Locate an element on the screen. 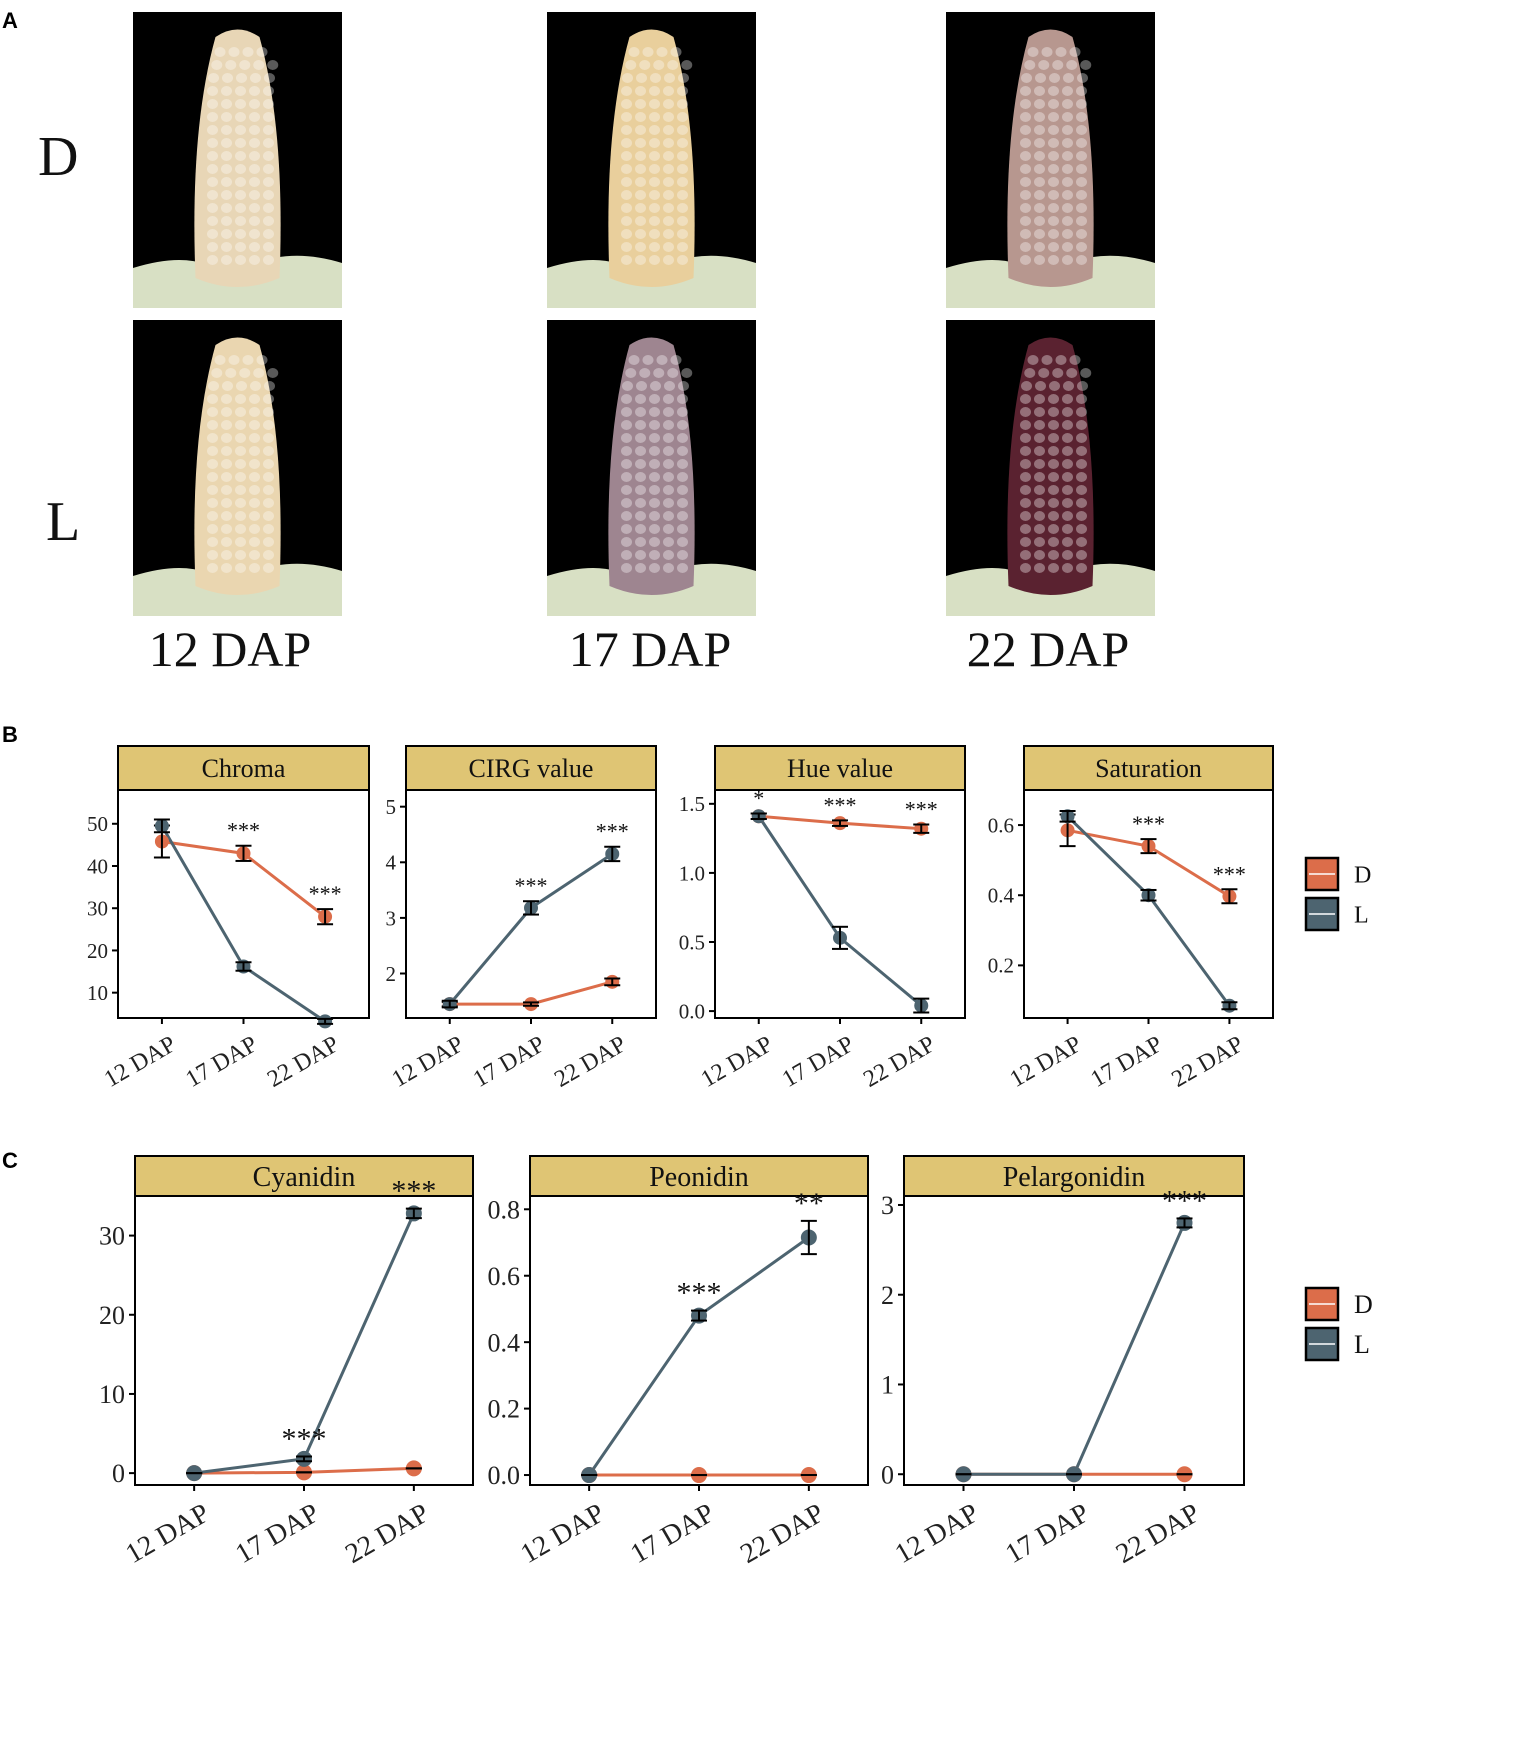 The width and height of the screenshot is (1526, 1738). facet-title: Chroma is located at coordinates (244, 768).